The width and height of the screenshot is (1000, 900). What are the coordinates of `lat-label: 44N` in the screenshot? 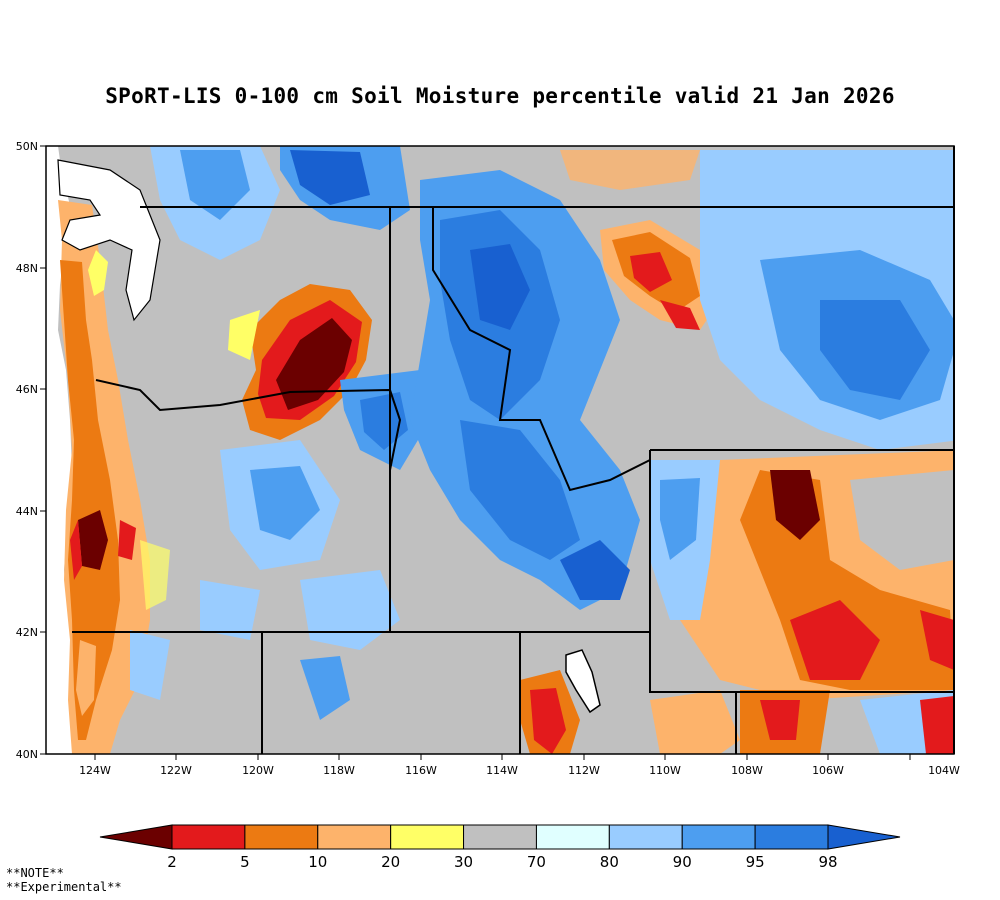 It's located at (27, 511).